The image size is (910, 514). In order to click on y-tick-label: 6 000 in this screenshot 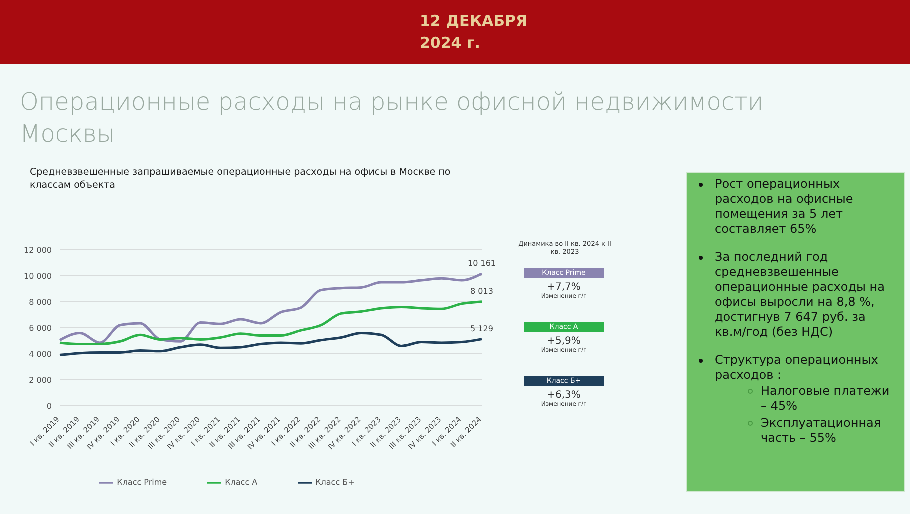, I will do `click(40, 328)`.